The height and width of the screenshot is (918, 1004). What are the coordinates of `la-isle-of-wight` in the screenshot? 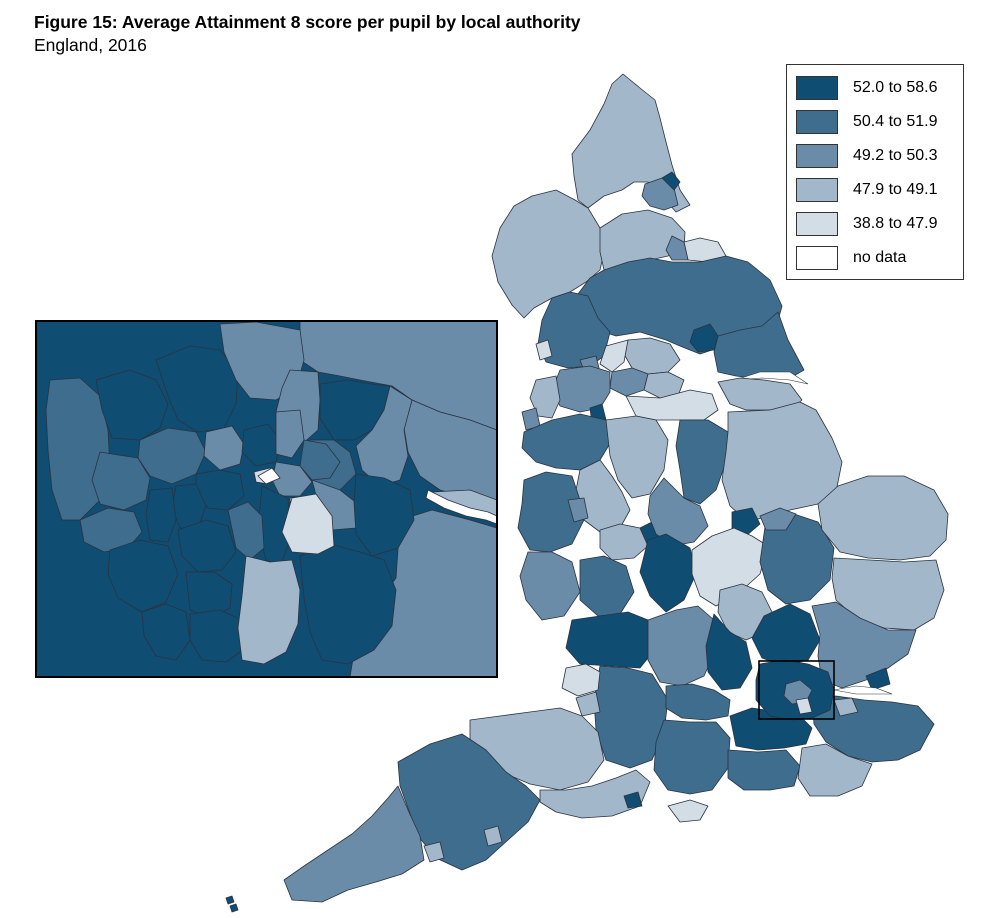 It's located at (688, 811).